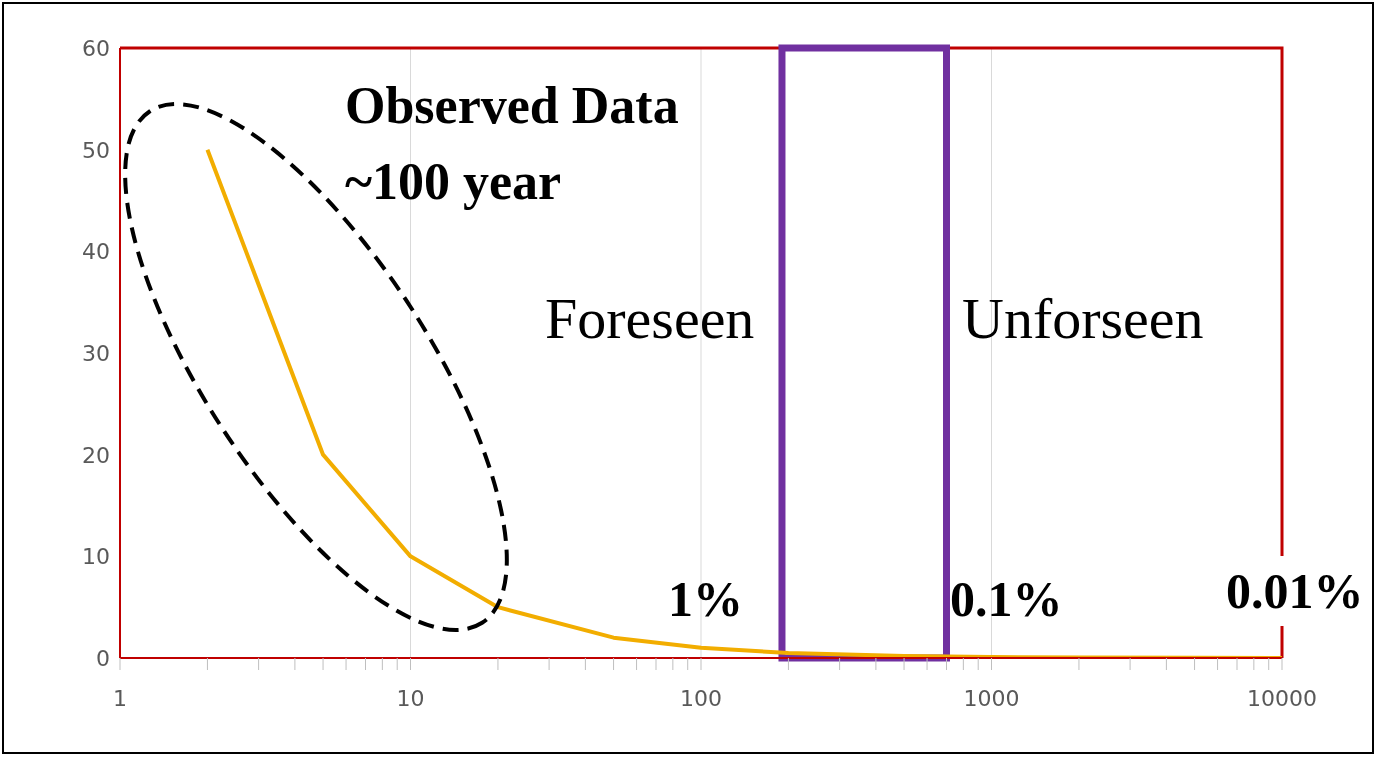 The width and height of the screenshot is (1388, 757). What do you see at coordinates (705, 599) in the screenshot?
I see `annotation: 1%` at bounding box center [705, 599].